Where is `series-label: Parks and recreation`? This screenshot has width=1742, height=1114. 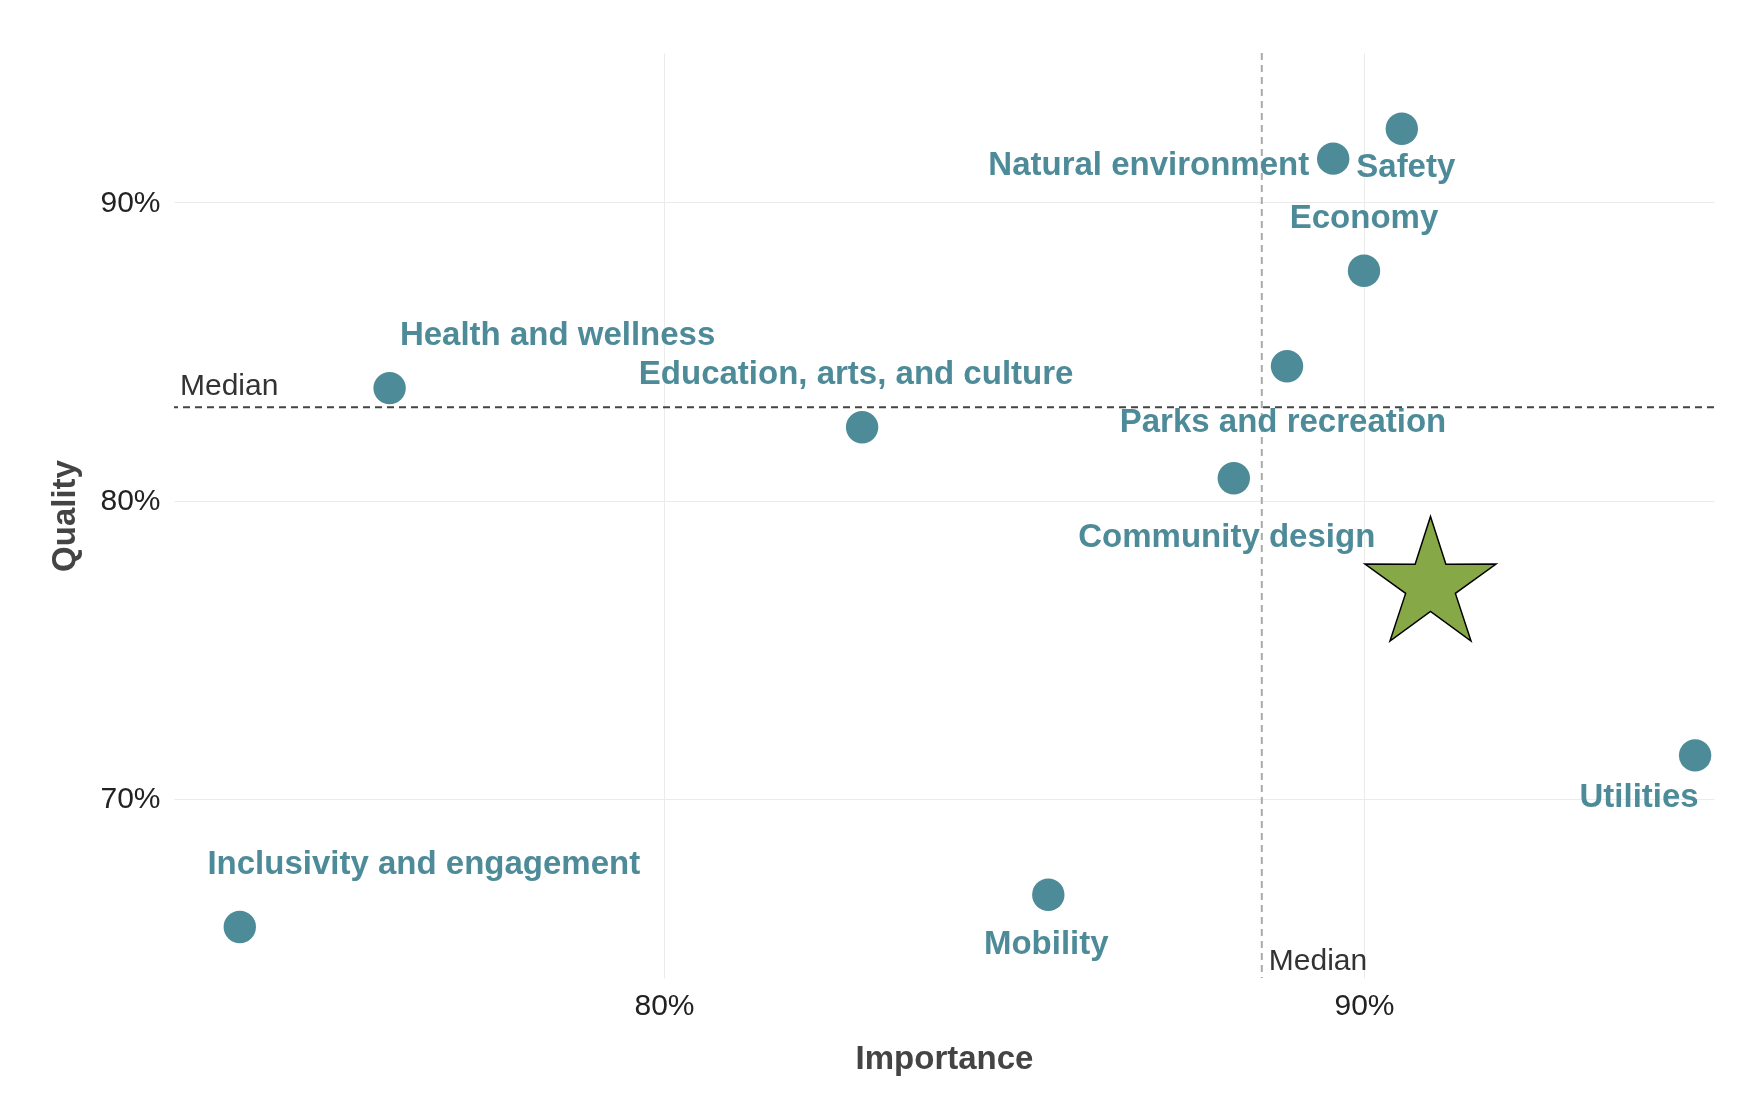 series-label: Parks and recreation is located at coordinates (1283, 421).